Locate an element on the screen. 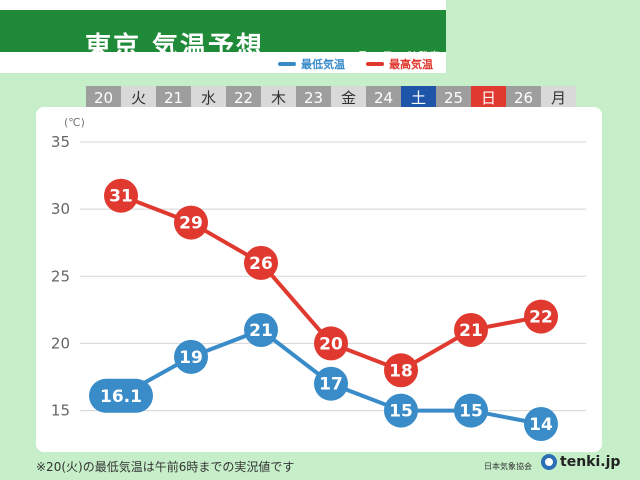 The height and width of the screenshot is (480, 640). y-tick-label: 30 is located at coordinates (60, 209).